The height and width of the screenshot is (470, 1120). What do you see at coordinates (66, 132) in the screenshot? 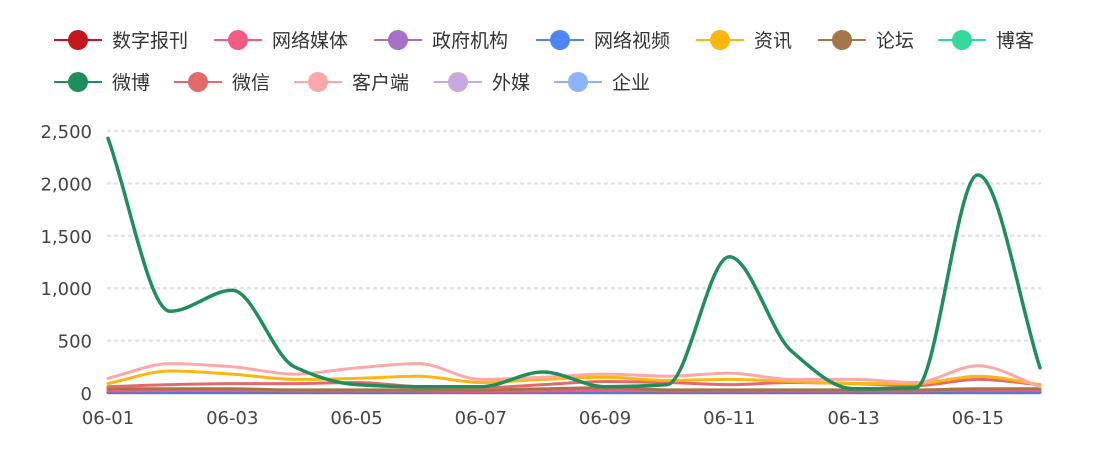
I see `y-tick-label: 2,500` at bounding box center [66, 132].